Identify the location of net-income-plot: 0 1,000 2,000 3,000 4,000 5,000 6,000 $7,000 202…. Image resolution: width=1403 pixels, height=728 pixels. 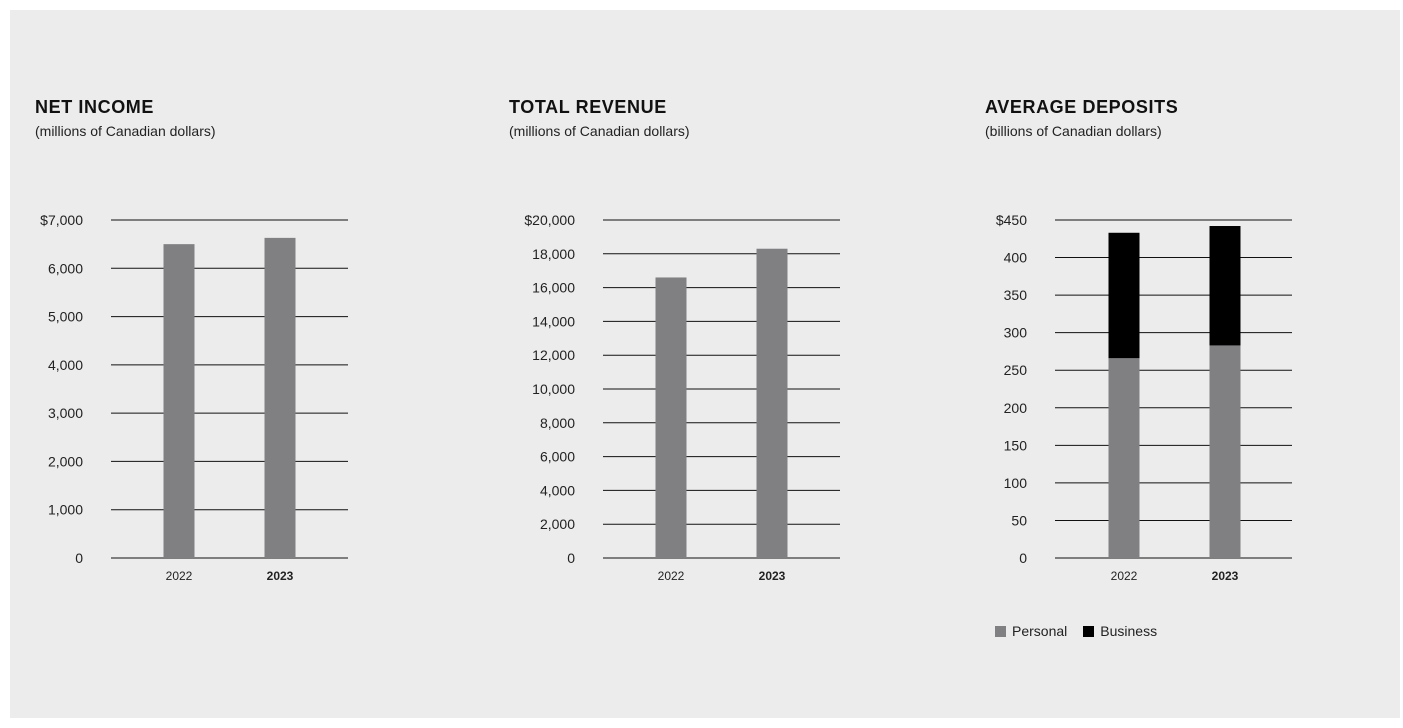
(194, 397).